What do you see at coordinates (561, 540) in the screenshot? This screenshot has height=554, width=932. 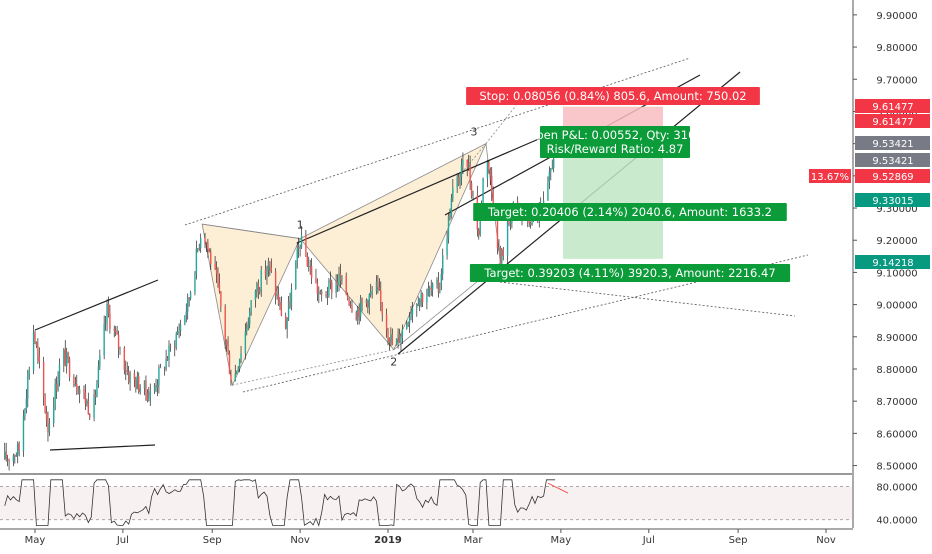 I see `time-axis-tick-label: May` at bounding box center [561, 540].